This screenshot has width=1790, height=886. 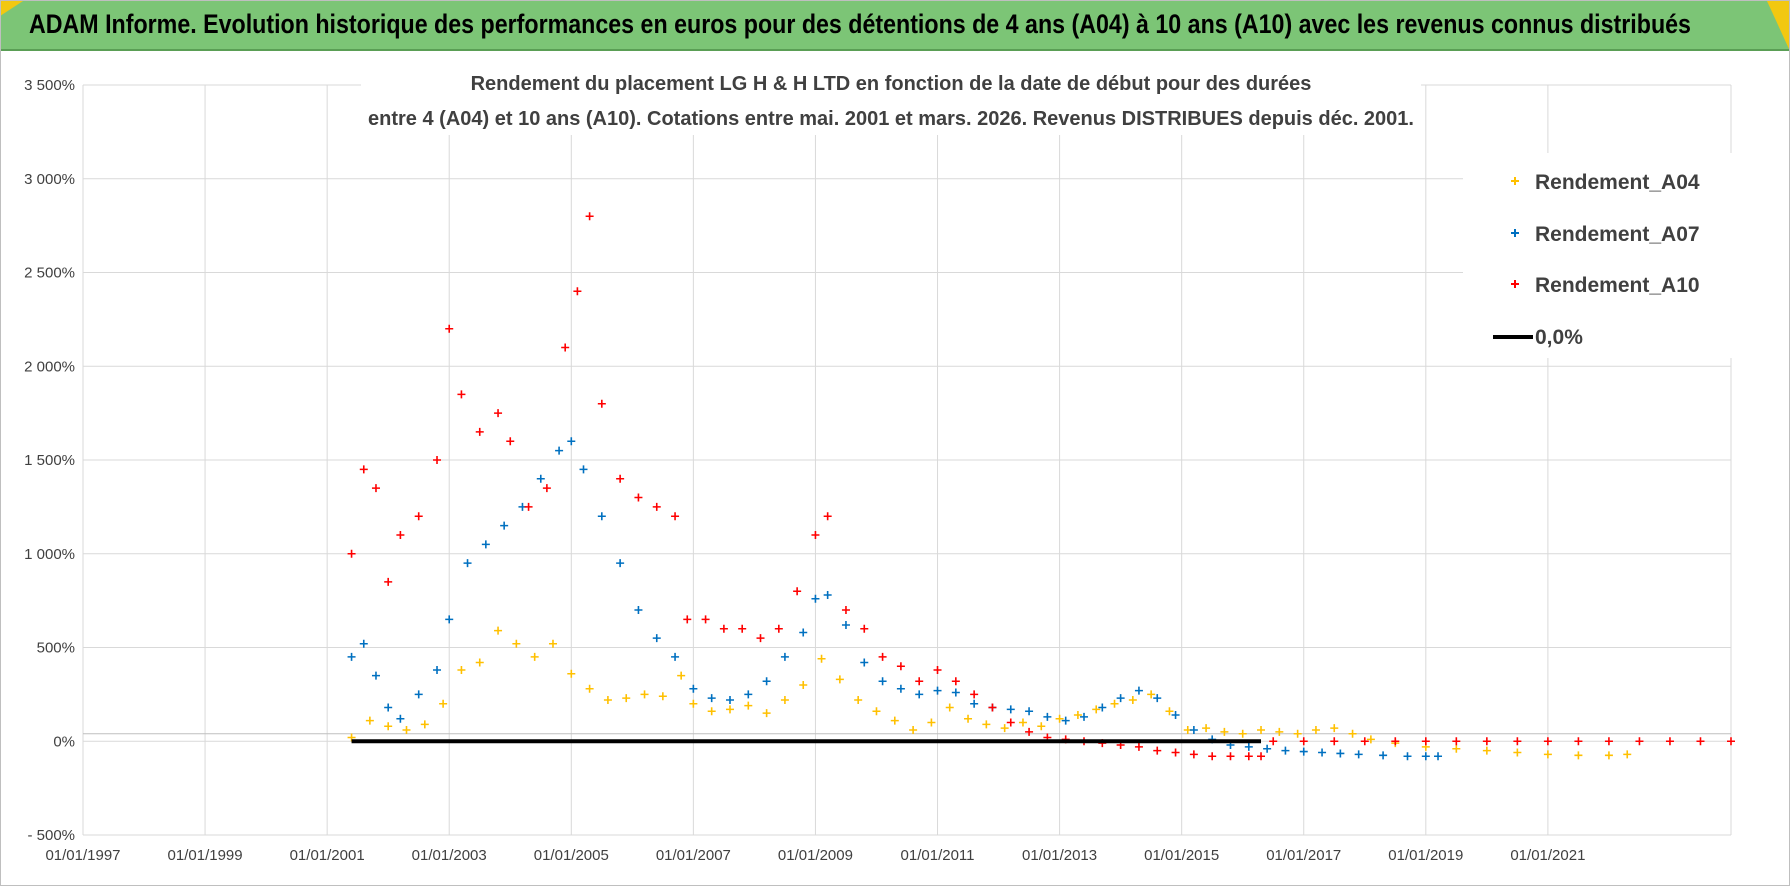 I want to click on y-tick-label: 2 000%, so click(x=49, y=366).